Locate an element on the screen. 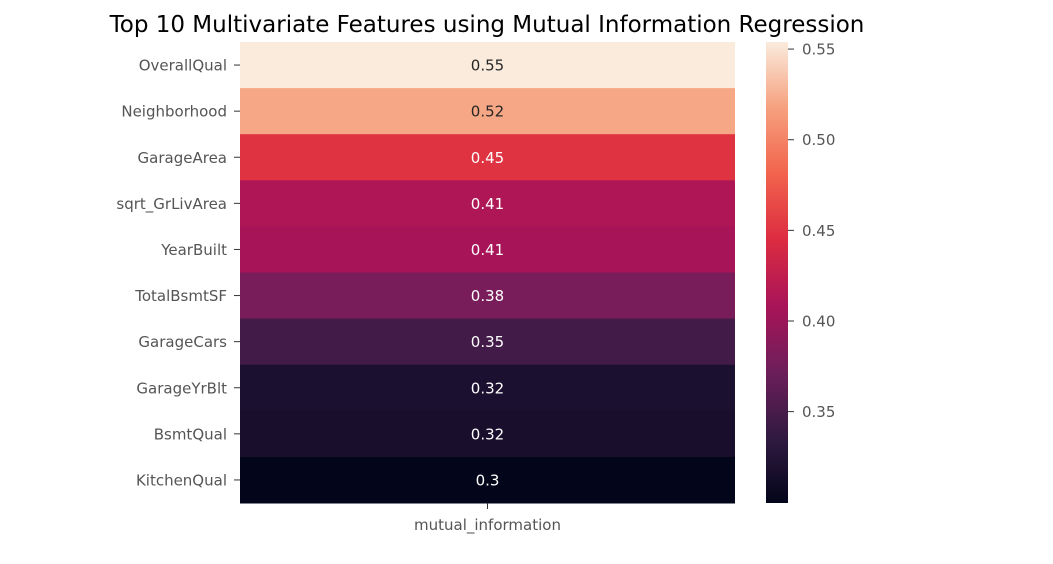  cell-annotation: 0.55 is located at coordinates (487, 66).